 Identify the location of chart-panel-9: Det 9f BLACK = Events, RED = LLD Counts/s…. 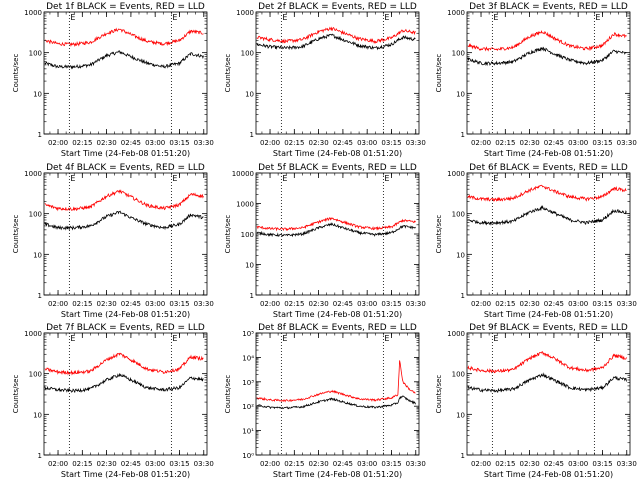
(536, 401).